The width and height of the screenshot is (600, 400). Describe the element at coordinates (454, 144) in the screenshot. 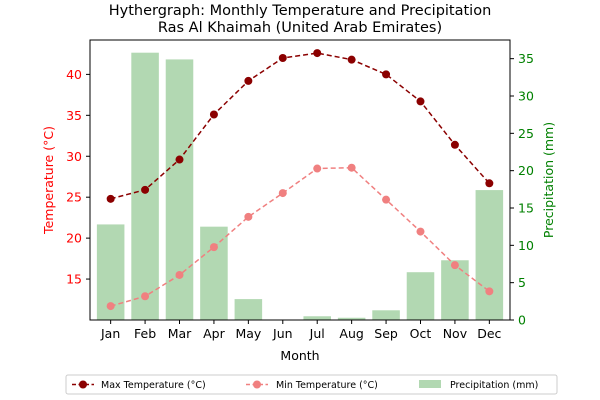

I see `max-temp-point-nov` at that location.